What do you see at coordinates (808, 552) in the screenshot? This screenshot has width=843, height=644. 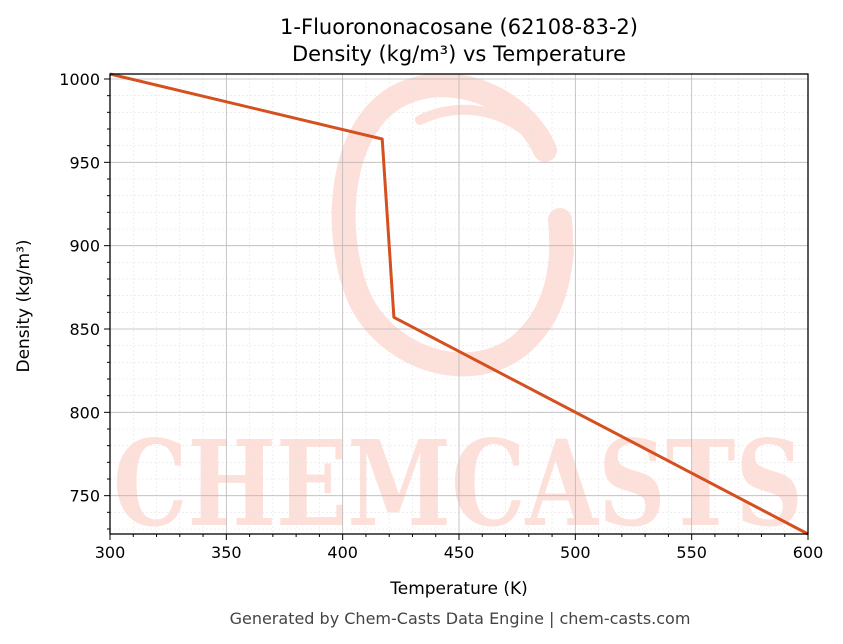 I see `x-tick-label: 600` at bounding box center [808, 552].